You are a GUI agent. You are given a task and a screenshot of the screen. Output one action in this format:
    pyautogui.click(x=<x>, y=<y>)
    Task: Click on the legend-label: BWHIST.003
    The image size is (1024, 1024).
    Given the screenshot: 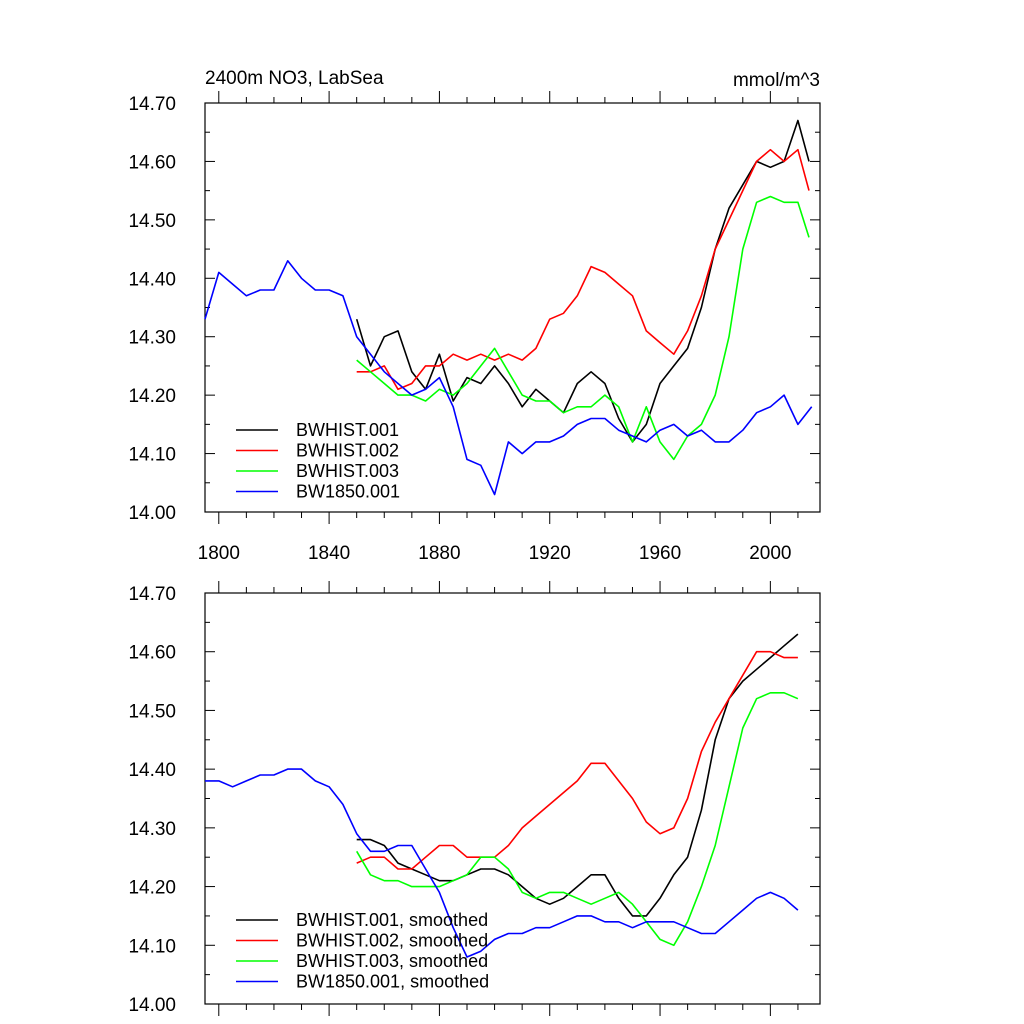 What is the action you would take?
    pyautogui.click(x=347, y=471)
    